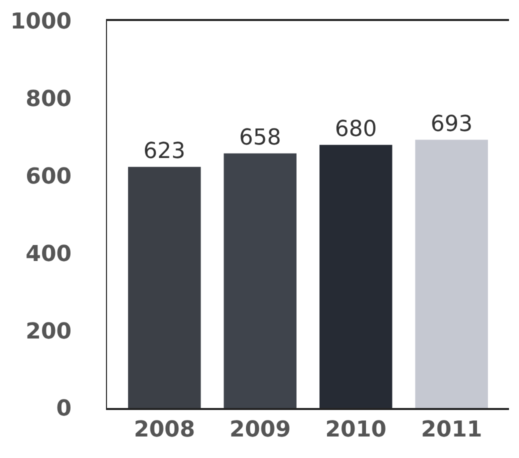 This screenshot has height=458, width=519. I want to click on data-label: 658, so click(260, 137).